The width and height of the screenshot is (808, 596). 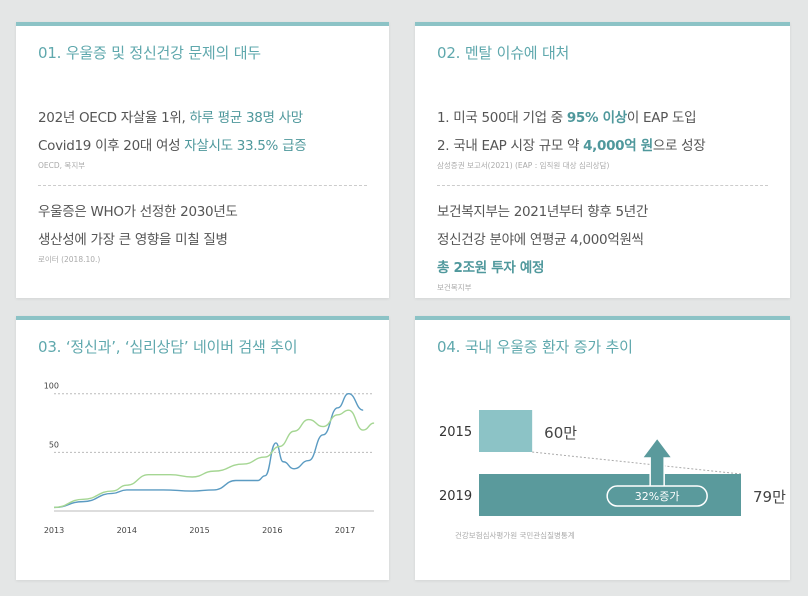 I want to click on card2-line4: 정신건강 분야에 연평균 4,000억원씩, so click(x=540, y=240).